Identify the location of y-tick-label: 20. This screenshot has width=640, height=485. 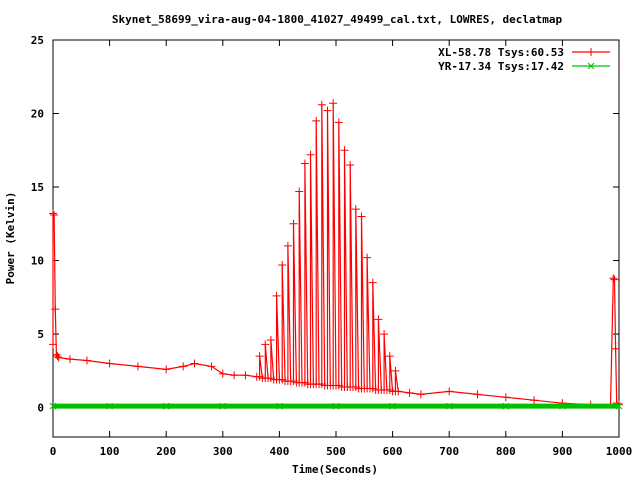
(37, 114).